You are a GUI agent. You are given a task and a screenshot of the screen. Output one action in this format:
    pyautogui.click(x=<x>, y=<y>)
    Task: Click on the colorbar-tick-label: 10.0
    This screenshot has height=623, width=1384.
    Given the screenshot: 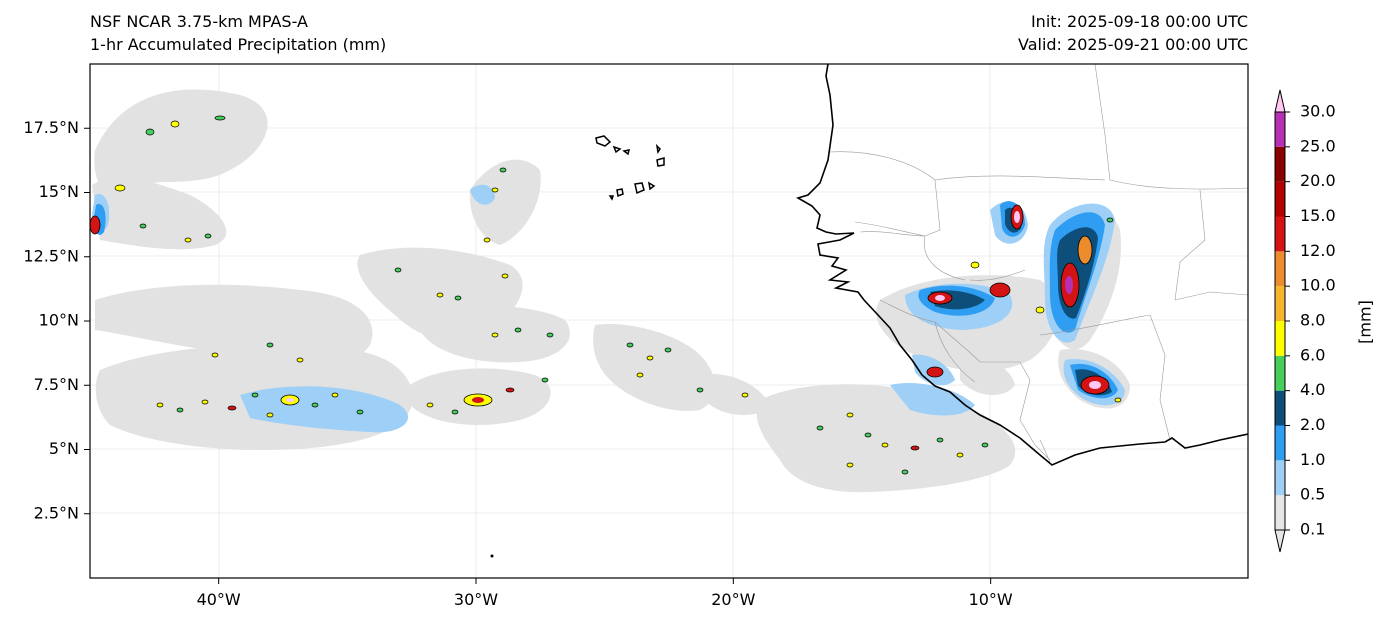 What is the action you would take?
    pyautogui.click(x=1318, y=285)
    